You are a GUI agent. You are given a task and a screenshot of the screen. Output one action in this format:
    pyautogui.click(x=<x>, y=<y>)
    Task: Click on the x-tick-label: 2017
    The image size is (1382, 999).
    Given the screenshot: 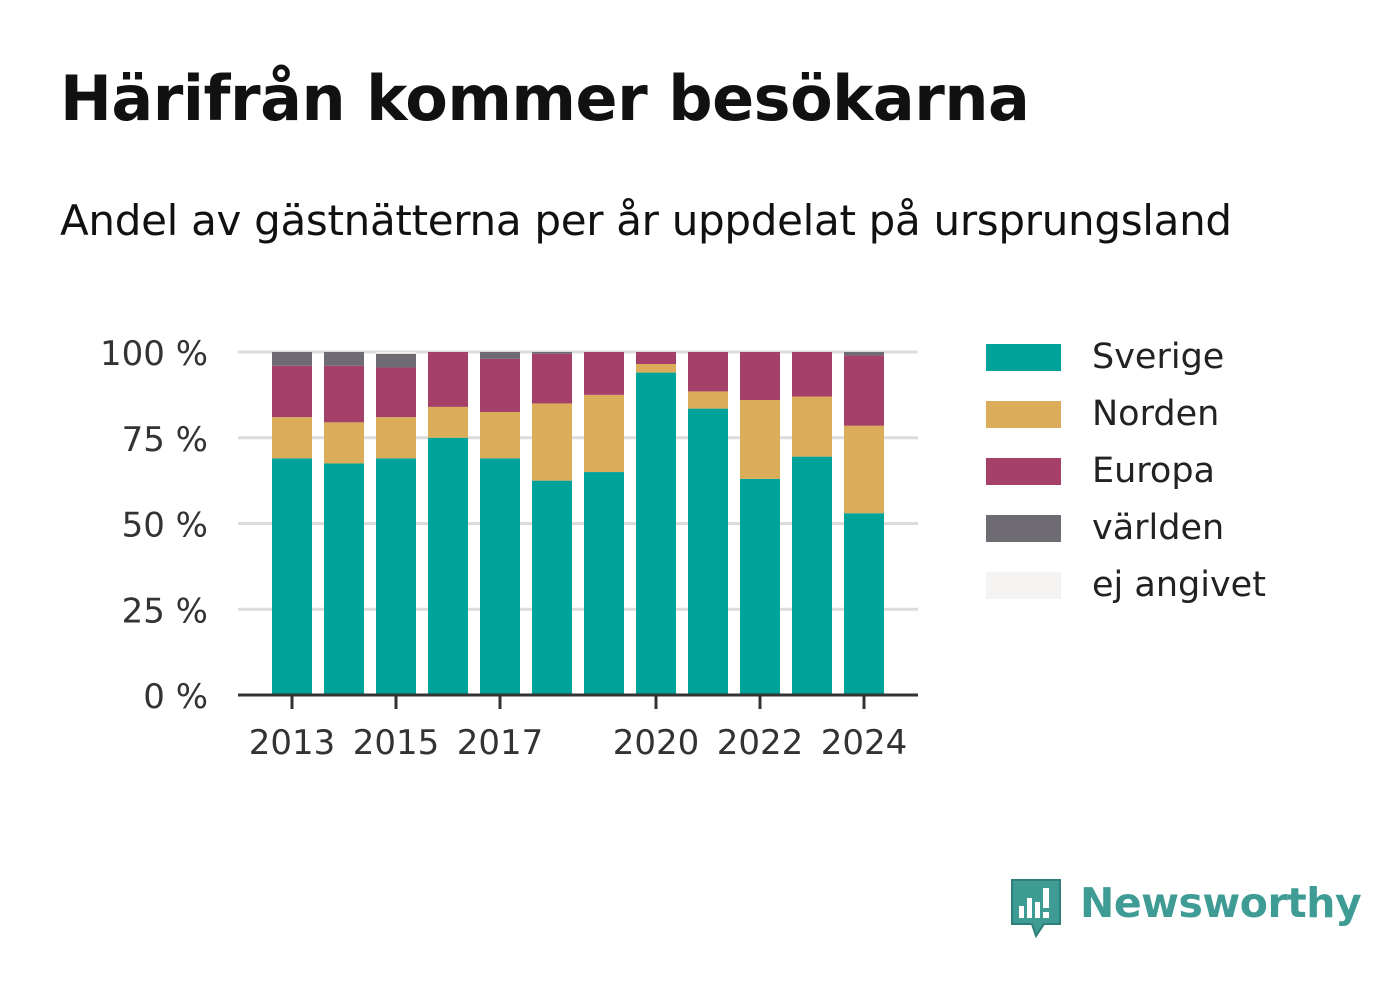 What is the action you would take?
    pyautogui.click(x=500, y=743)
    